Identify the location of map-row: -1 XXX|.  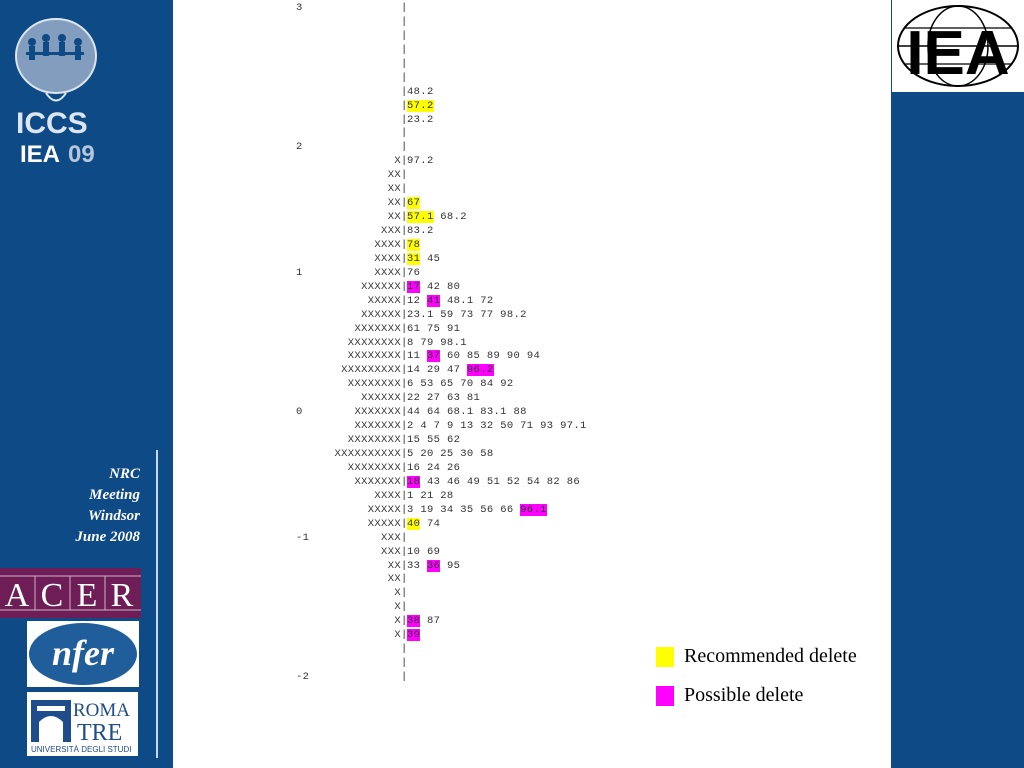
(441, 539).